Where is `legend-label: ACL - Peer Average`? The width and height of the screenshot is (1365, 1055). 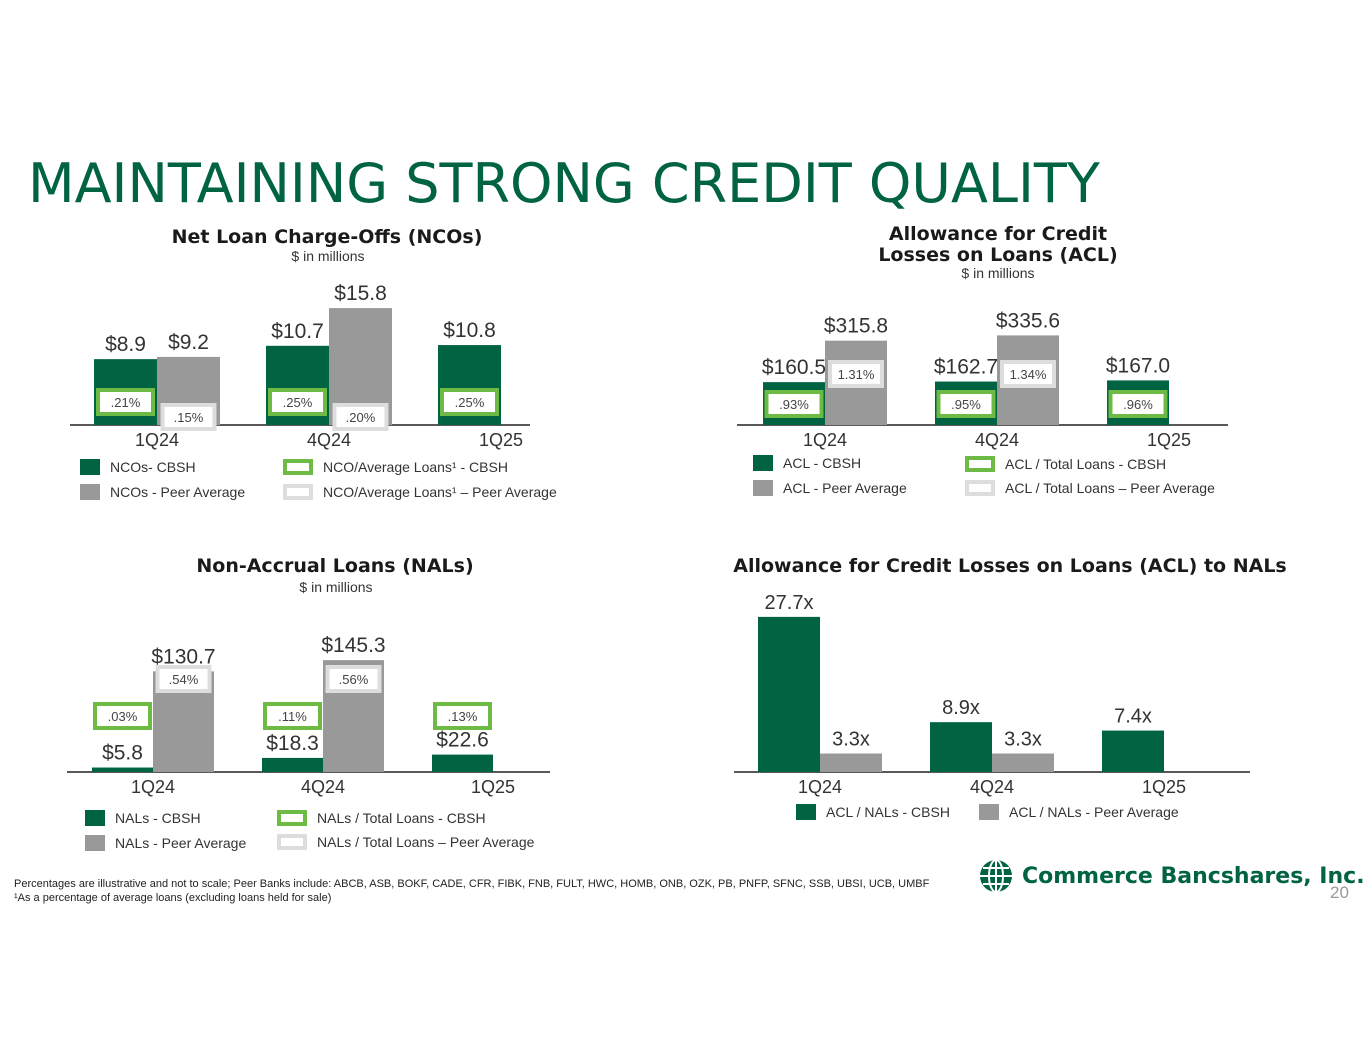 legend-label: ACL - Peer Average is located at coordinates (845, 488).